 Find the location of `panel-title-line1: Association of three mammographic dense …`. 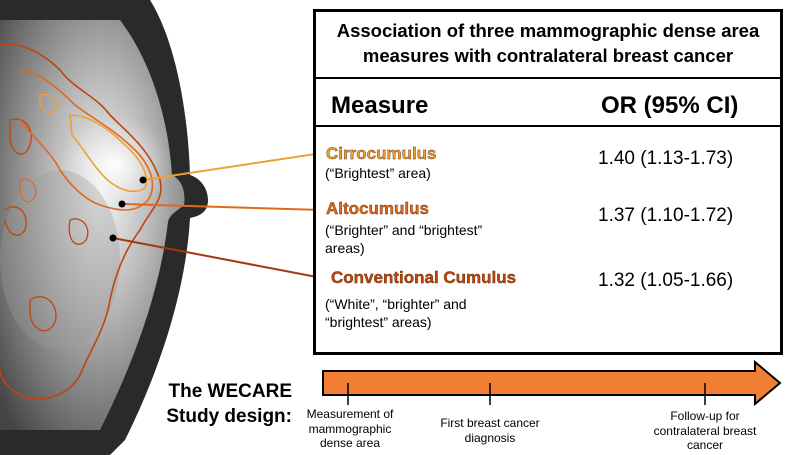

panel-title-line1: Association of three mammographic dense … is located at coordinates (548, 30).